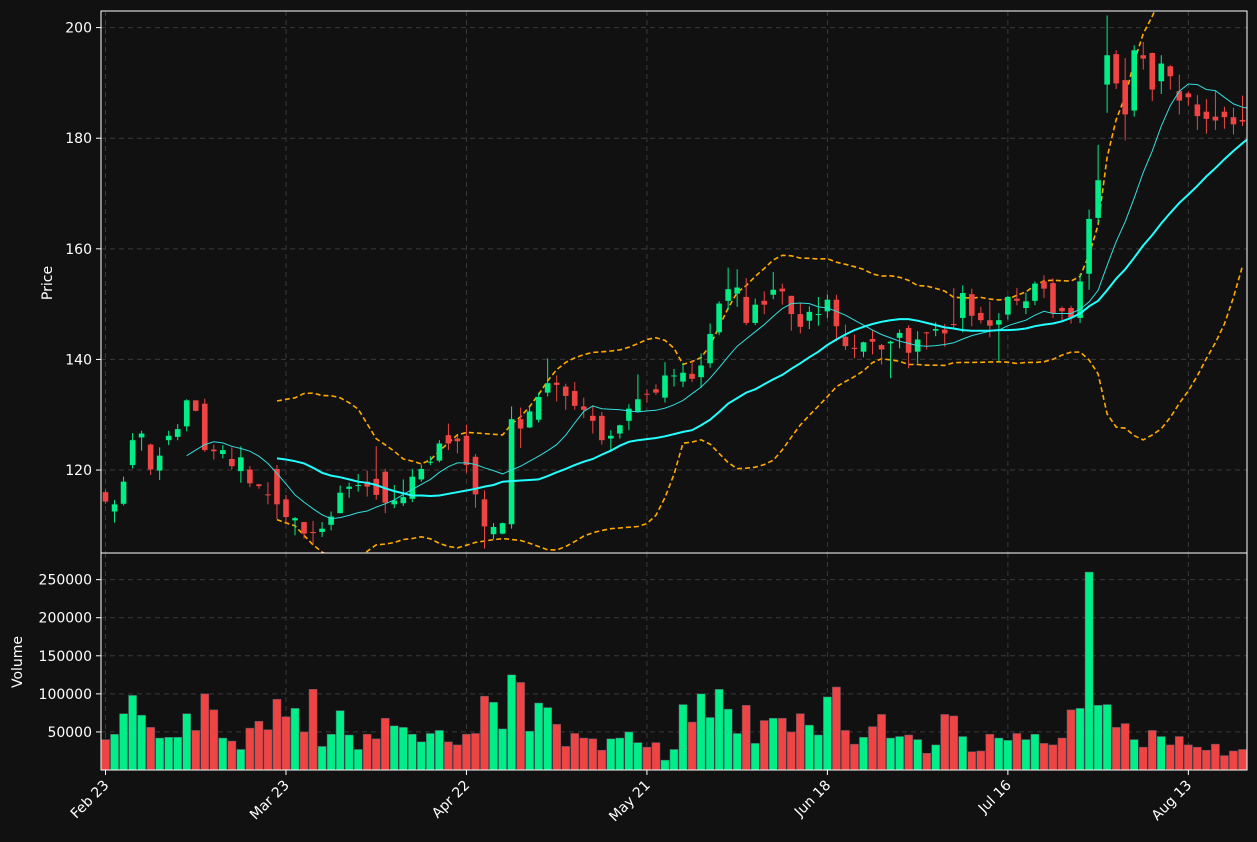  Describe the element at coordinates (78, 471) in the screenshot. I see `price-tick-label: 120` at that location.